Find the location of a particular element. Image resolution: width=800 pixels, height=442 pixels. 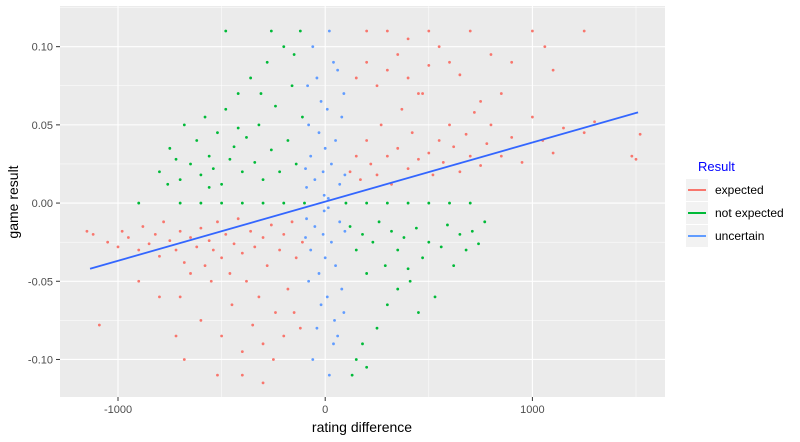

legend-label: not expected is located at coordinates (749, 213).